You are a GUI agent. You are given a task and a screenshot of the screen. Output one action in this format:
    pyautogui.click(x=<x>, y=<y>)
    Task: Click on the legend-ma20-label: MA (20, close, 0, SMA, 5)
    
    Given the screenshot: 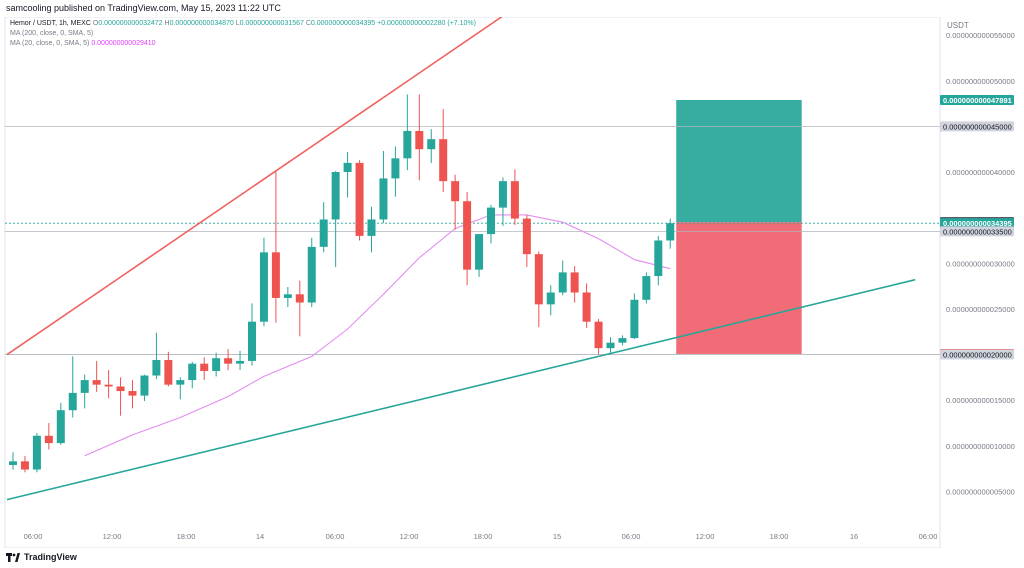 What is the action you would take?
    pyautogui.click(x=50, y=43)
    